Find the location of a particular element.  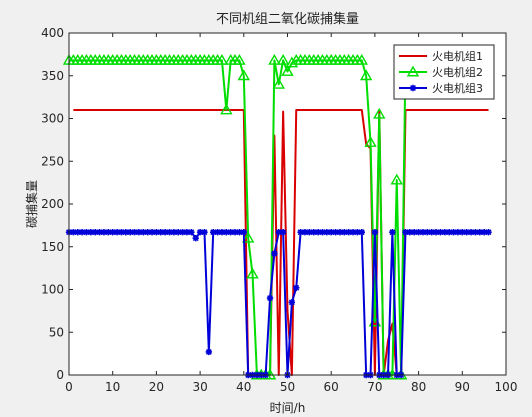

legend-item-2: 火电机组2 is located at coordinates (441, 72).